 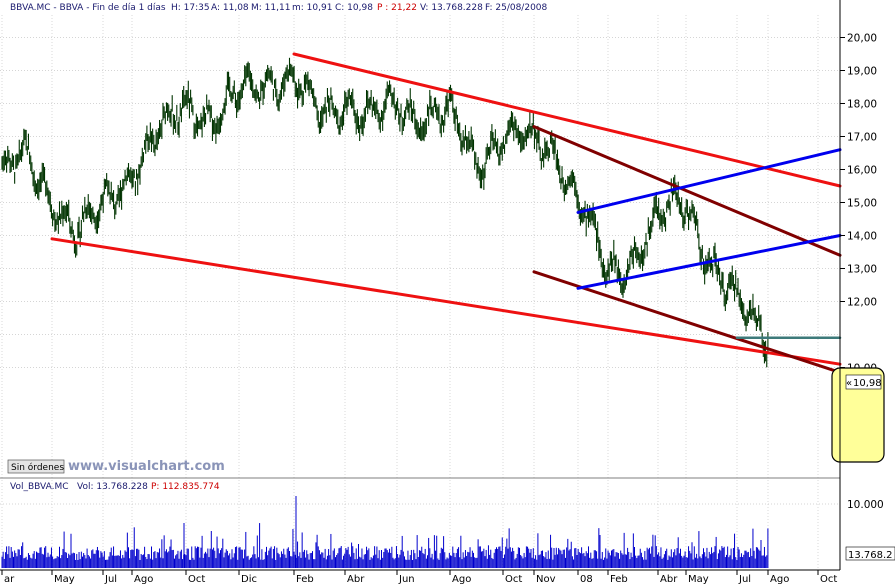 I want to click on orders-button-label: Sin órdenes, so click(x=37, y=467).